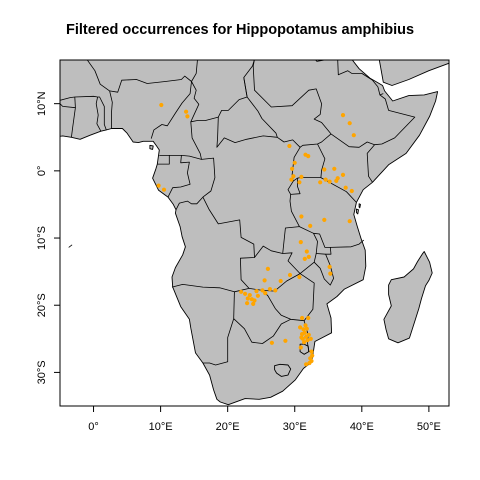 The width and height of the screenshot is (480, 480). I want to click on y-tick-label: 20°S, so click(42, 305).